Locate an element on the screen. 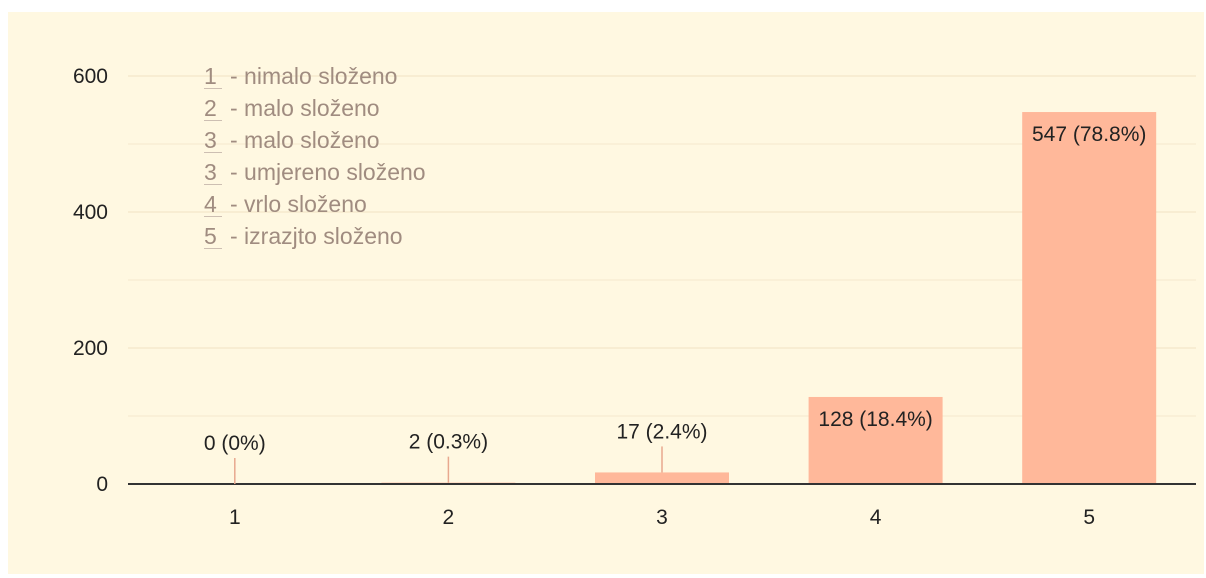  legend-item-2: 2 - malo složeno is located at coordinates (315, 108).